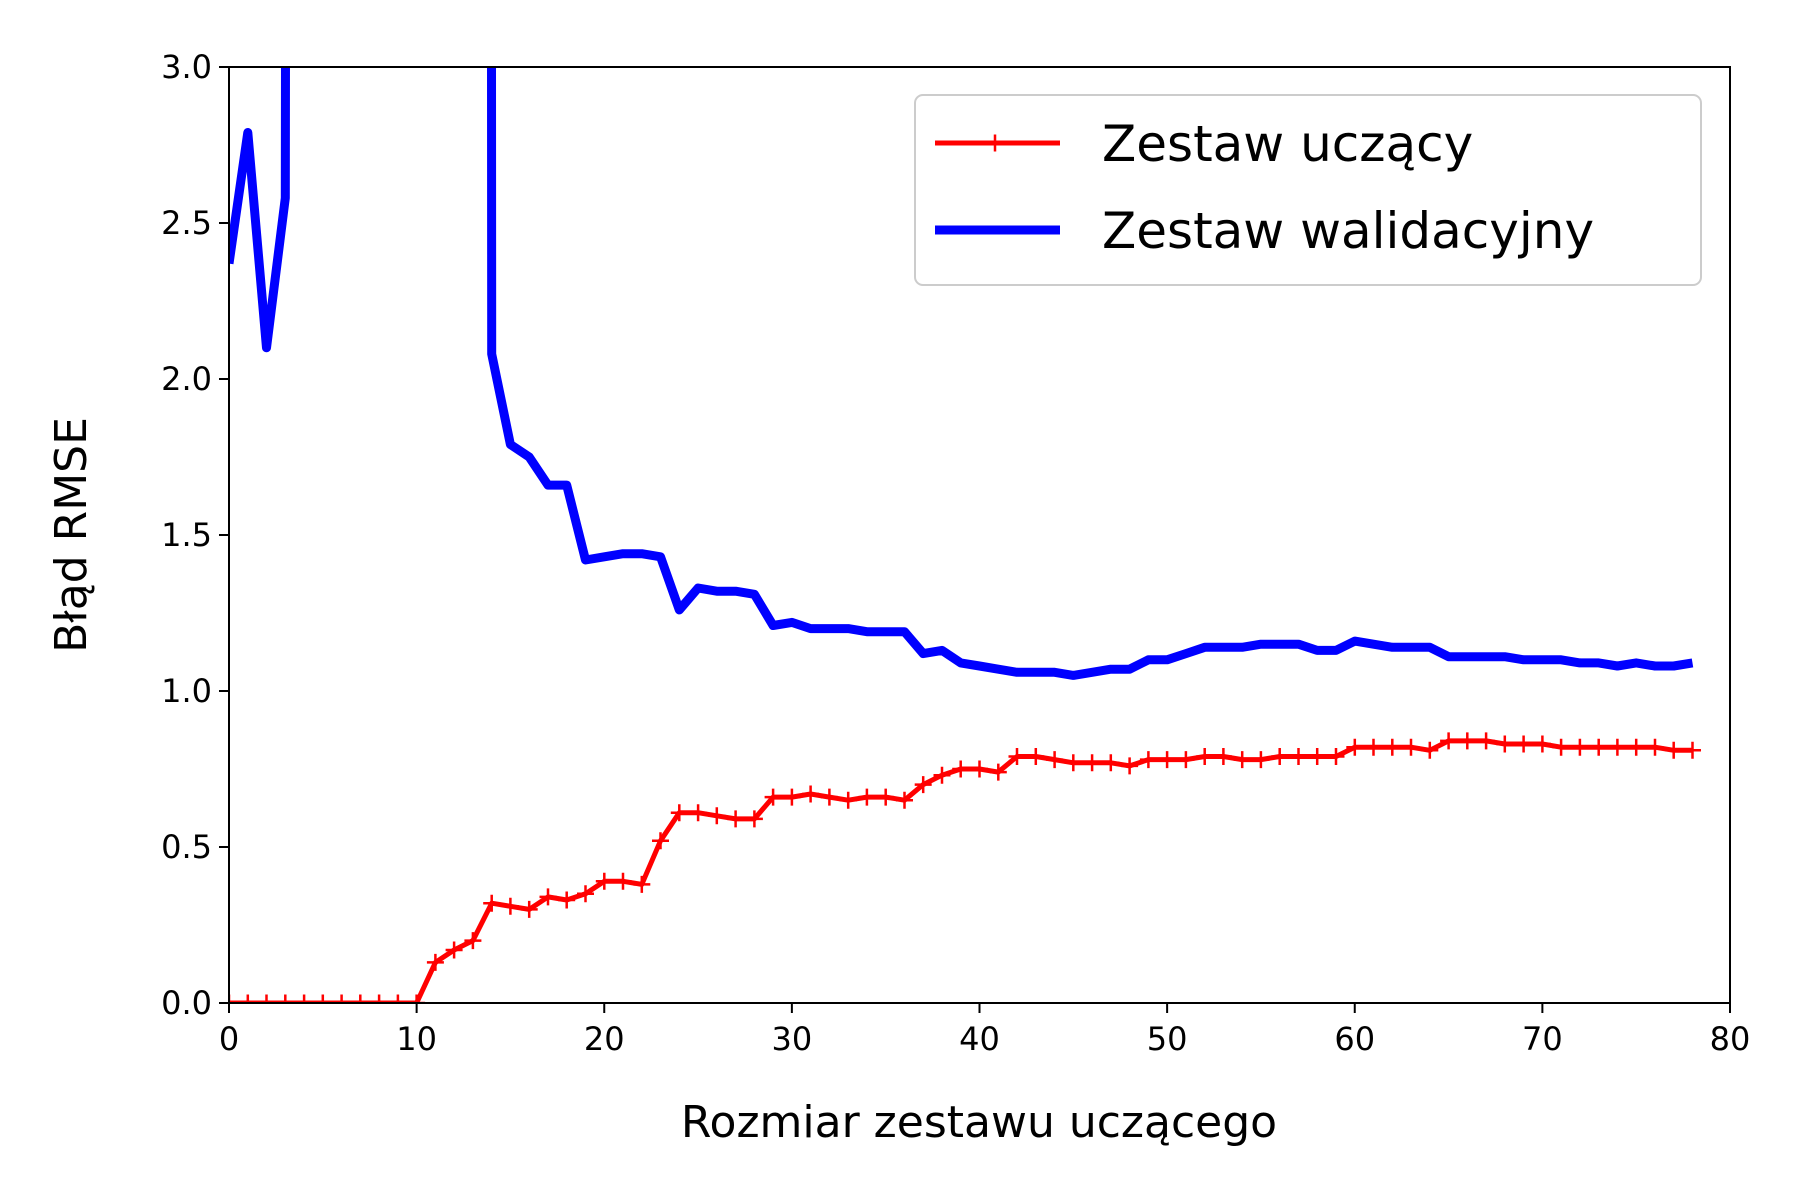  I want to click on x-axis-label: Rozmiar zestawu uczącego, so click(979, 1122).